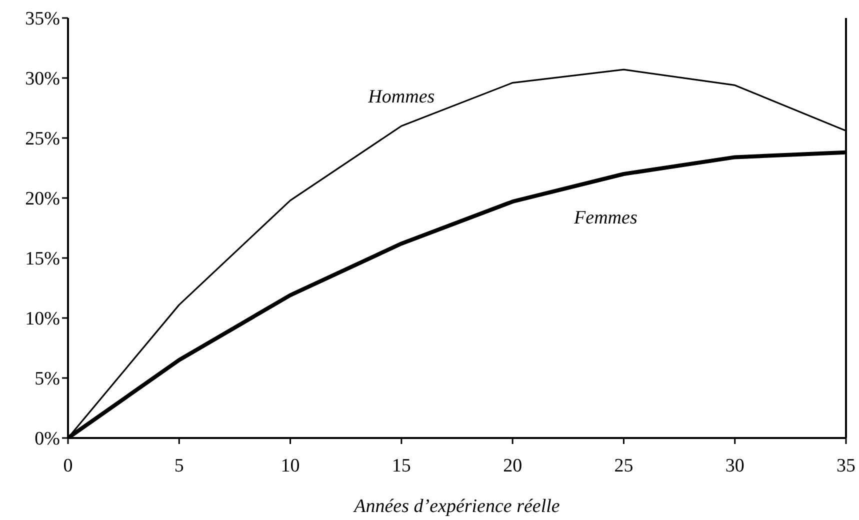 The height and width of the screenshot is (520, 859). I want to click on x-tick-label: 35, so click(846, 465).